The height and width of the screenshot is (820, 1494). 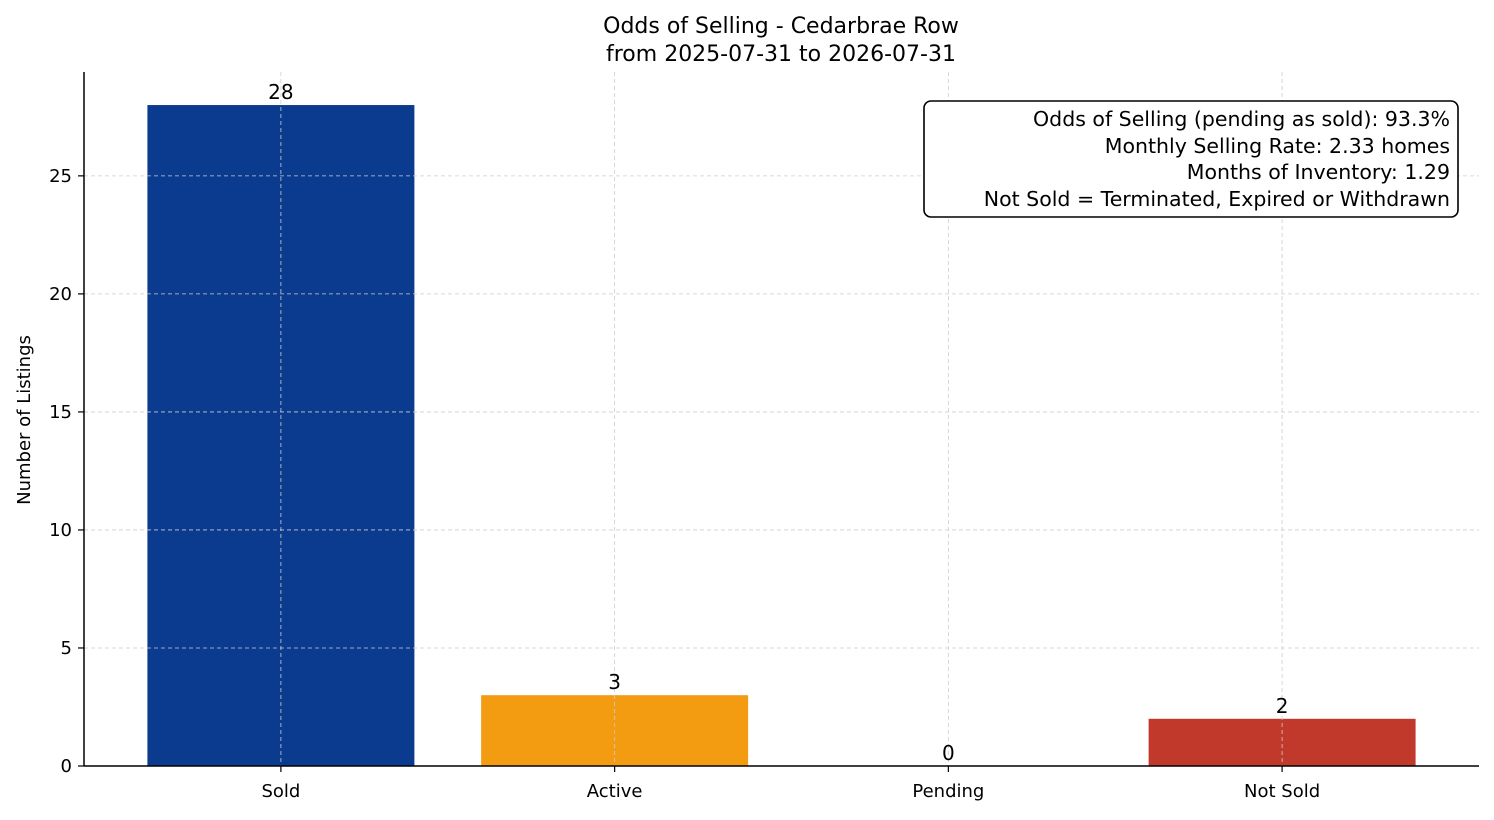 I want to click on x-tick-label: Sold, so click(x=280, y=791).